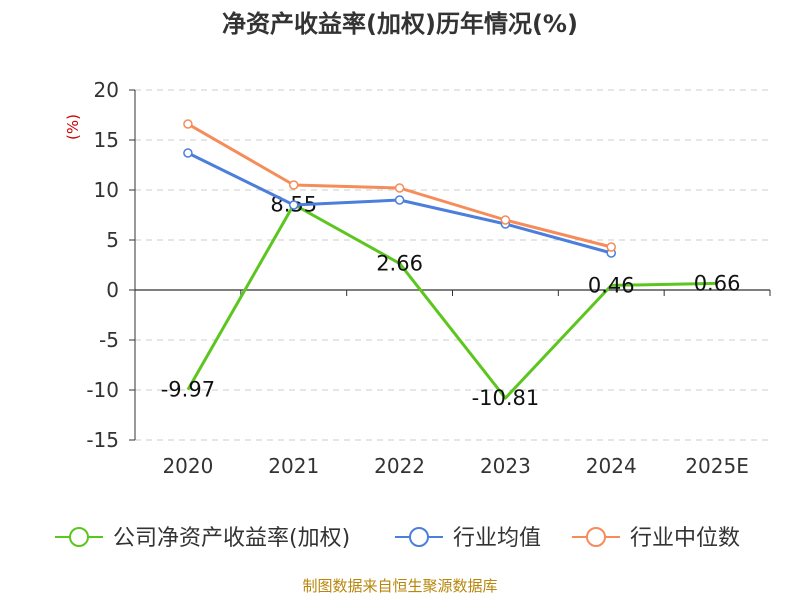  Describe the element at coordinates (106, 190) in the screenshot. I see `y-tick-label: 10` at that location.